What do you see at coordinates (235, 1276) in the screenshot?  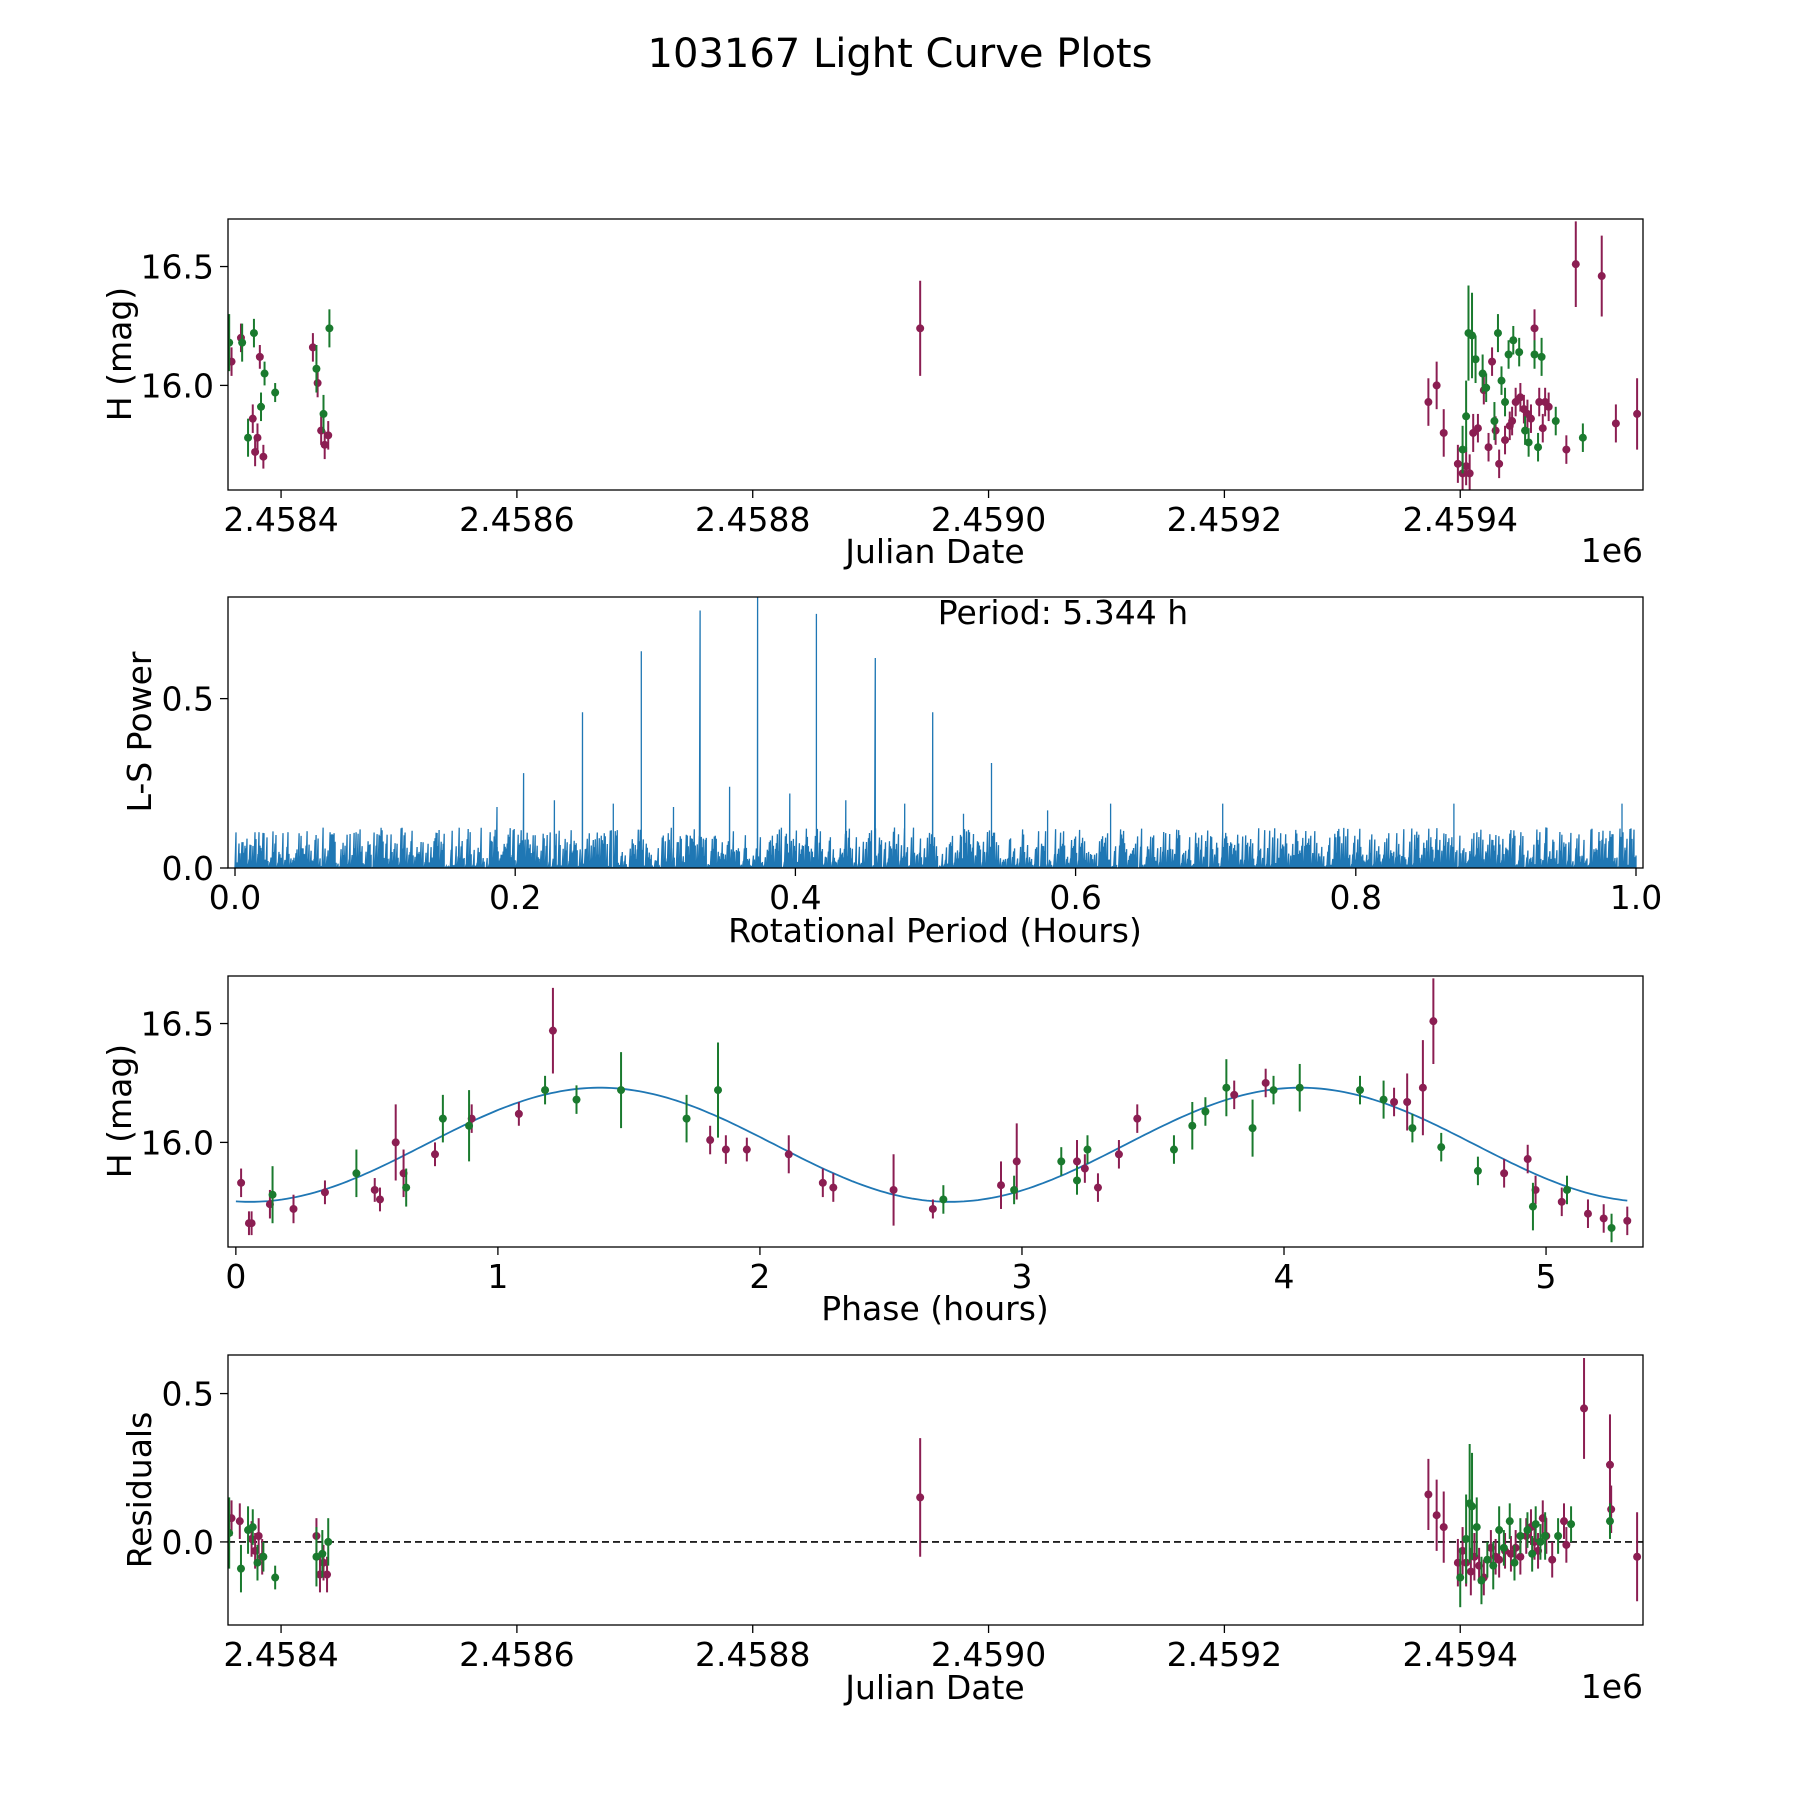 I see `x-tick-label: 0` at bounding box center [235, 1276].